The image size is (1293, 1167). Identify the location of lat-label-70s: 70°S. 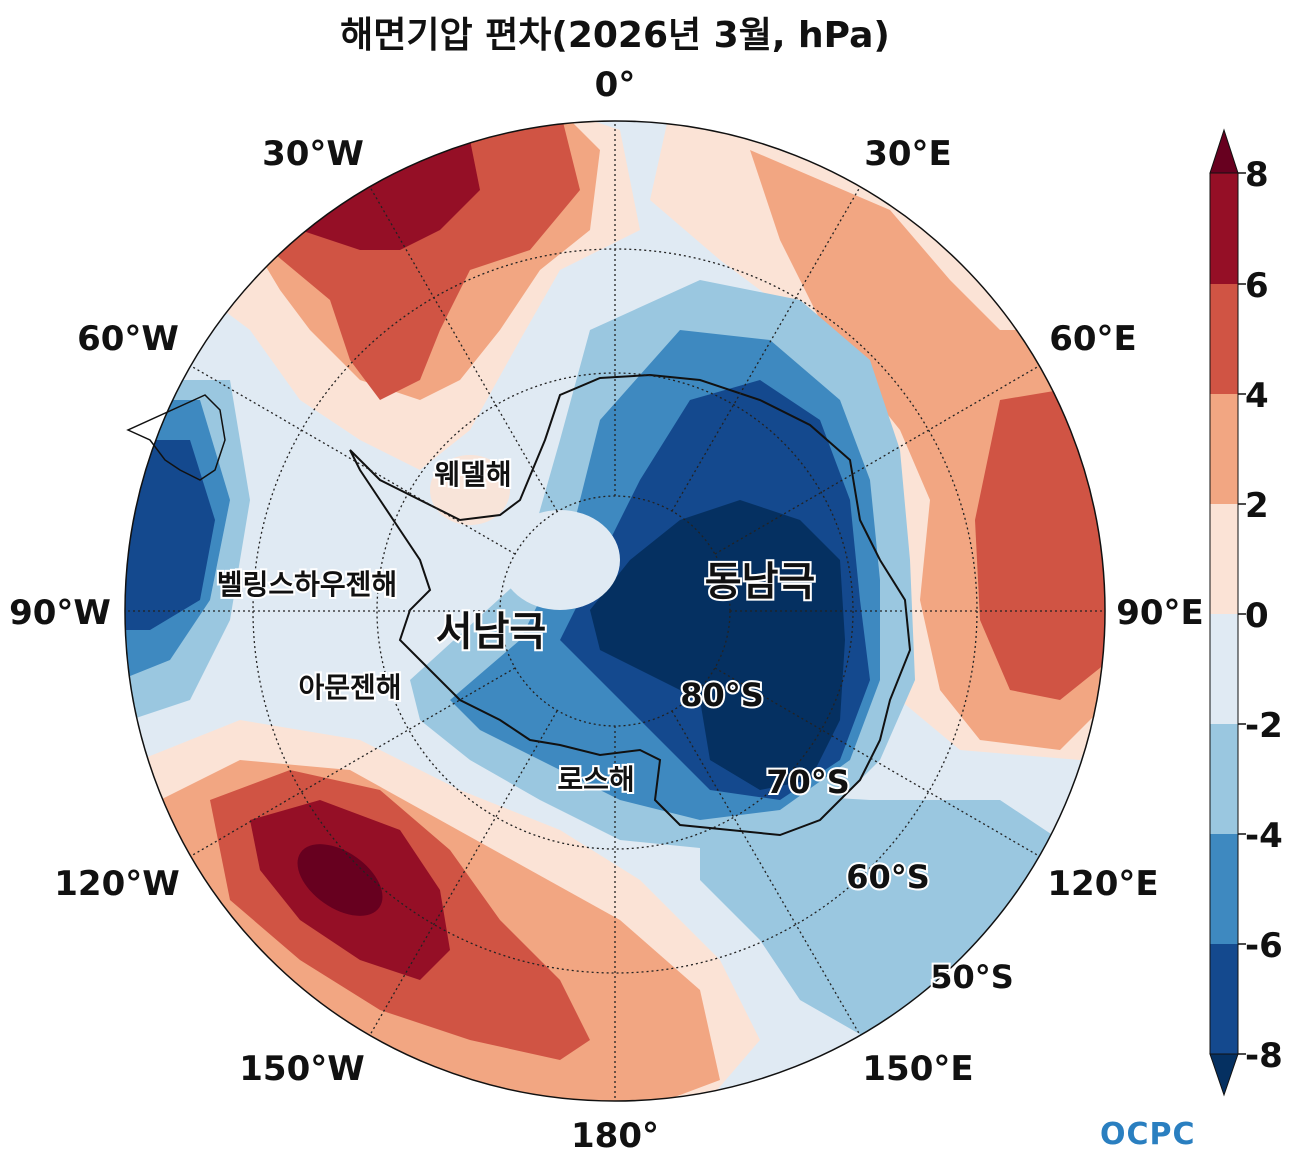
(808, 782).